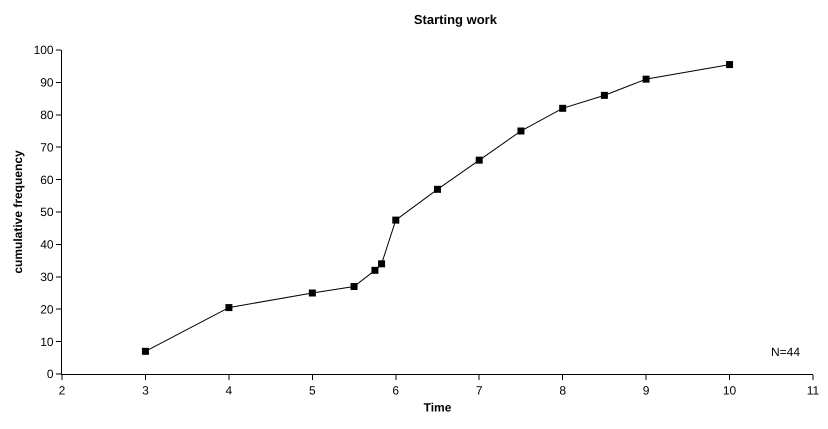 Image resolution: width=828 pixels, height=429 pixels. I want to click on y-tick-label: 60, so click(47, 179).